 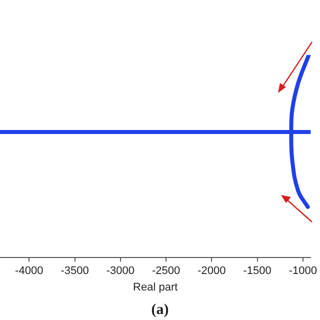 I want to click on x-tick-label: -1000, so click(x=303, y=271).